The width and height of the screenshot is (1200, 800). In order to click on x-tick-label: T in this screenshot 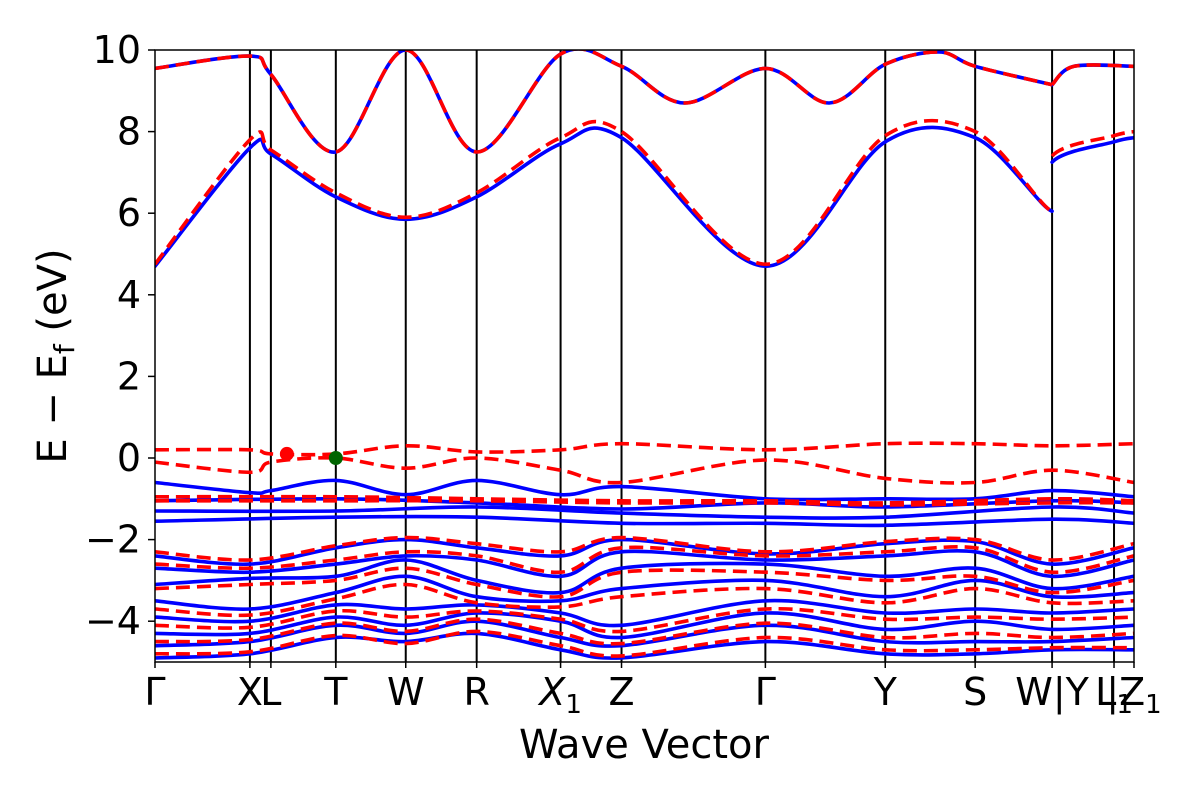, I will do `click(335, 692)`.